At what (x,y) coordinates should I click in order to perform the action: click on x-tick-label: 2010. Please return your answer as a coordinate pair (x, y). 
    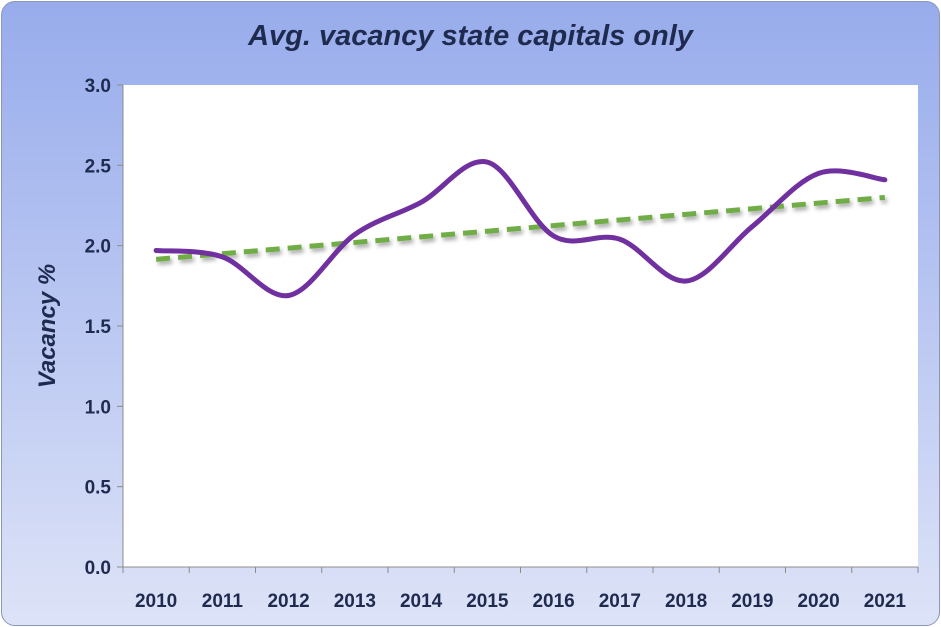
    Looking at the image, I should click on (156, 601).